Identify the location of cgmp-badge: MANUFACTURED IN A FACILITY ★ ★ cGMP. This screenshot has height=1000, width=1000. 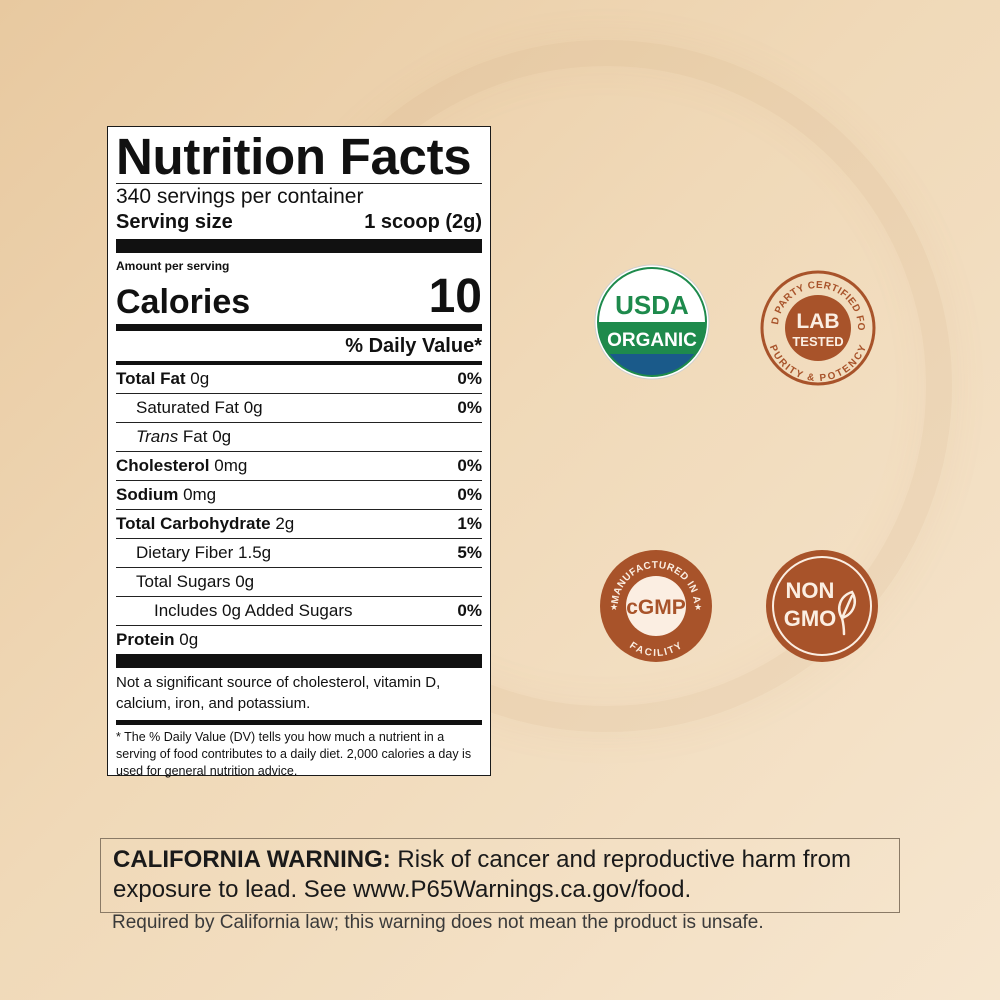
(656, 606).